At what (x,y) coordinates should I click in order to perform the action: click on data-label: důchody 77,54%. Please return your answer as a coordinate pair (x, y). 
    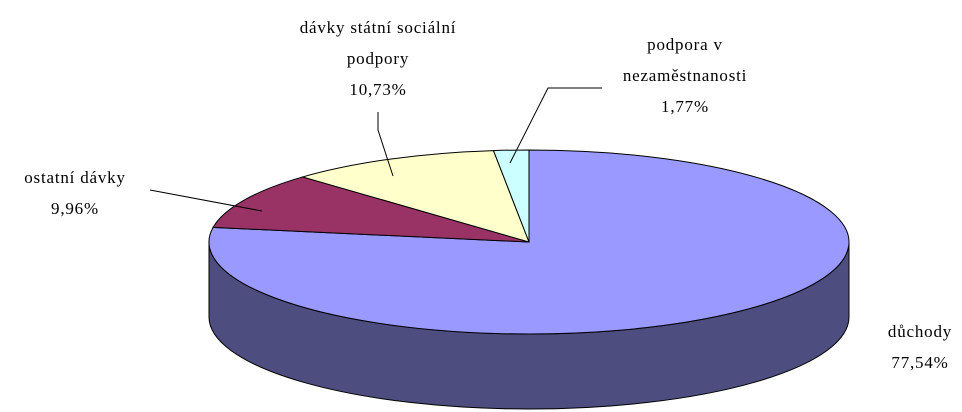
    Looking at the image, I should click on (911, 347).